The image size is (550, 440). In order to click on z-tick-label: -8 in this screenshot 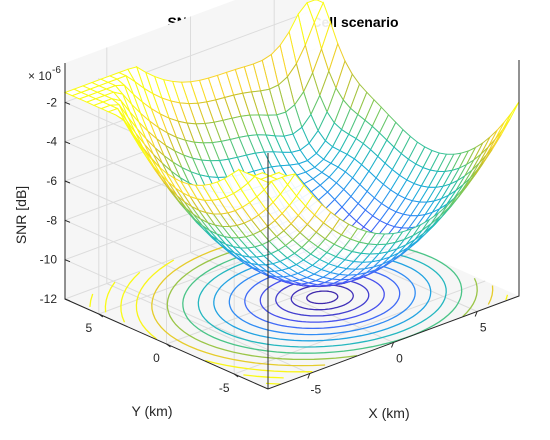, I will do `click(51, 220)`.